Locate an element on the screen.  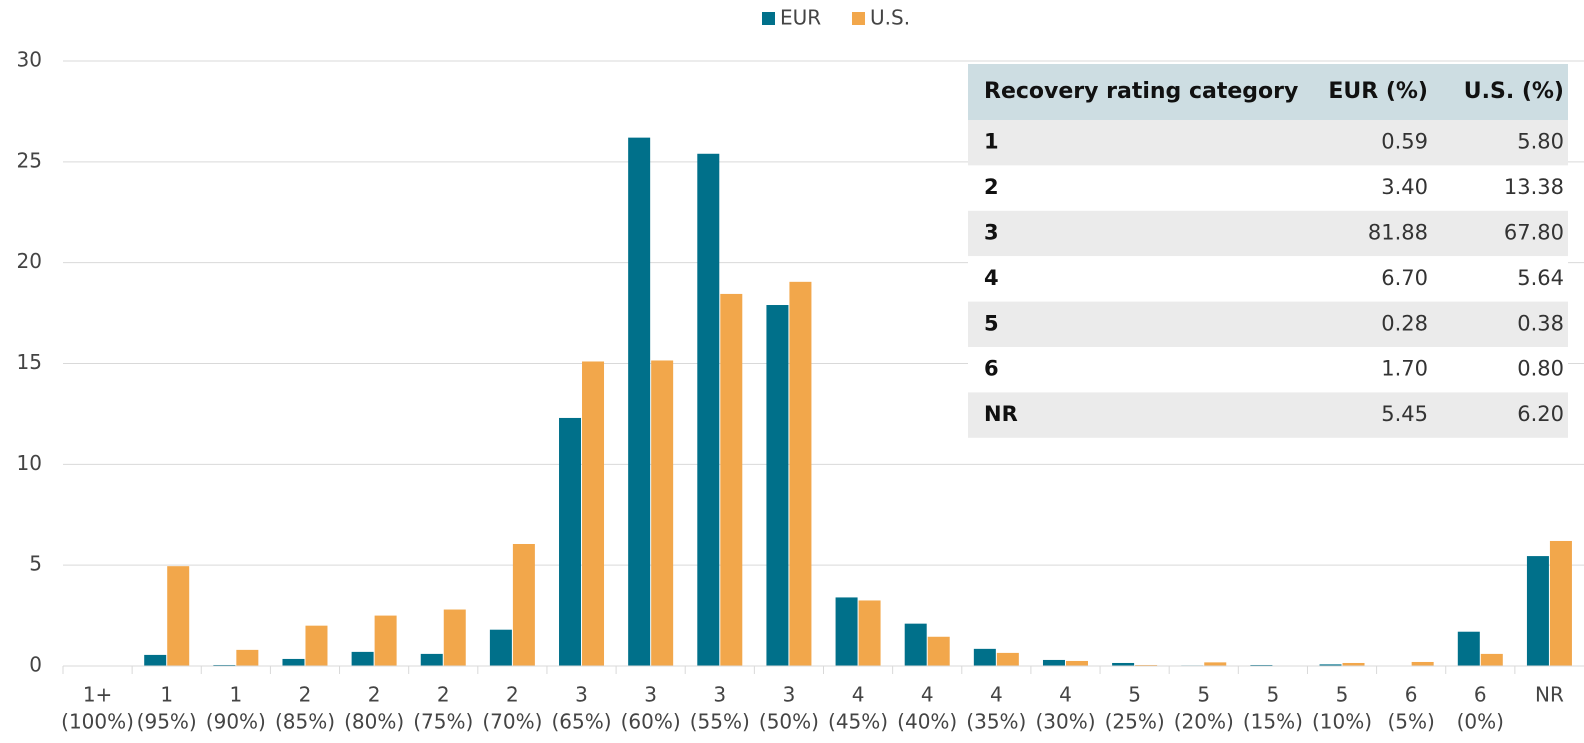
y-tick-label: 0 is located at coordinates (35, 665).